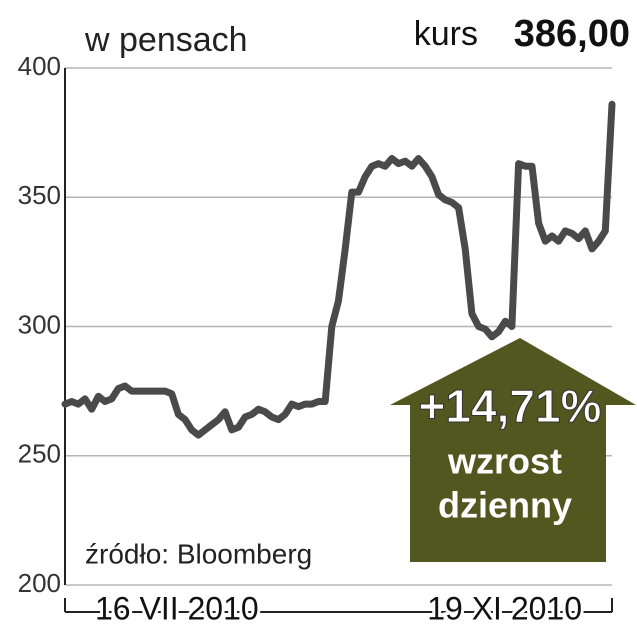  I want to click on y-tick-label: 400, so click(39, 66).